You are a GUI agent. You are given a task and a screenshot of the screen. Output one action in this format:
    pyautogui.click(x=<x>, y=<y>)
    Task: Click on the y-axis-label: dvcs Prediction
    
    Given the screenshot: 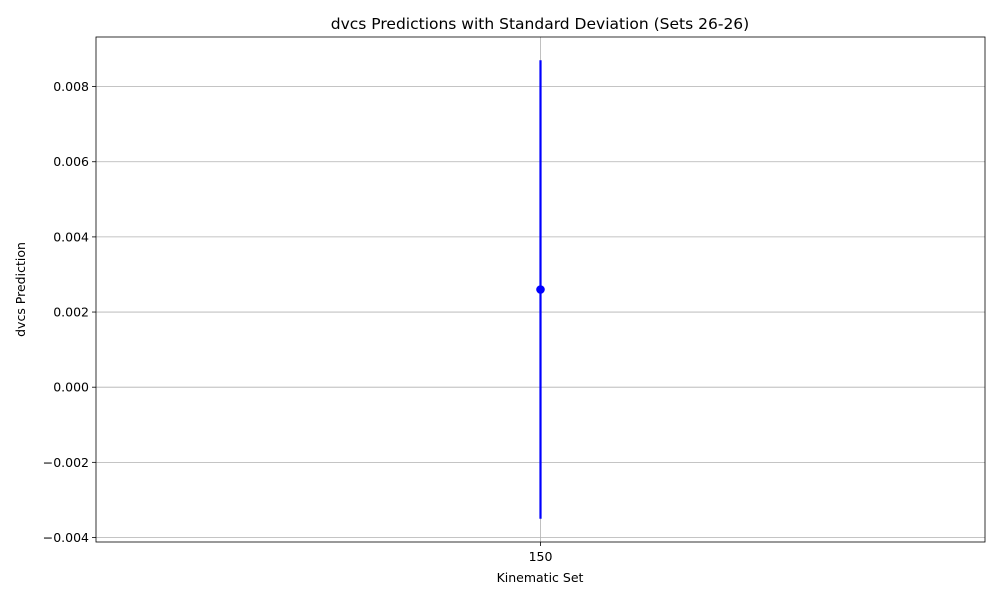 What is the action you would take?
    pyautogui.click(x=20, y=289)
    